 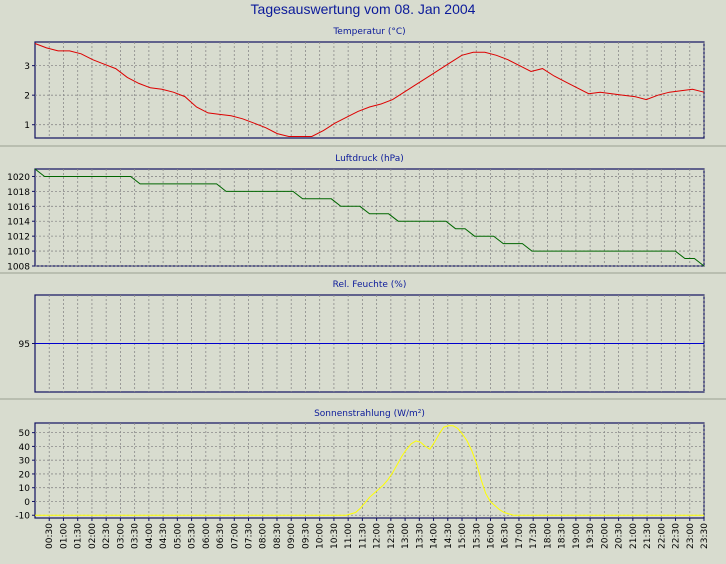 What do you see at coordinates (321, 536) in the screenshot?
I see `x-tick-label: 10:00` at bounding box center [321, 536].